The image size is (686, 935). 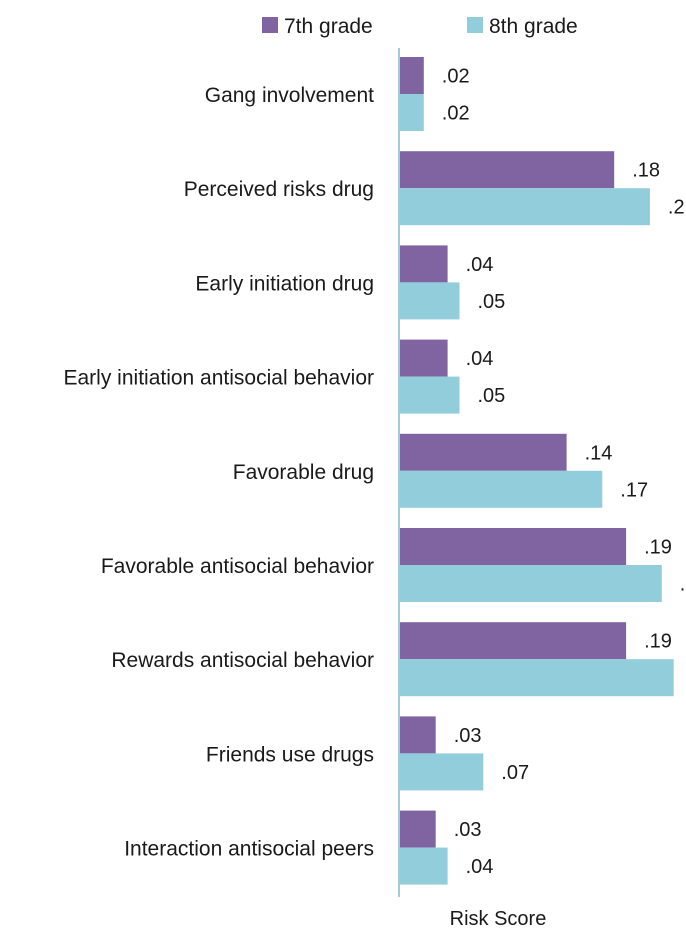 What do you see at coordinates (219, 378) in the screenshot?
I see `category-label-early-initiation-antisocial-behavior: Early initiation antisocial behavior` at bounding box center [219, 378].